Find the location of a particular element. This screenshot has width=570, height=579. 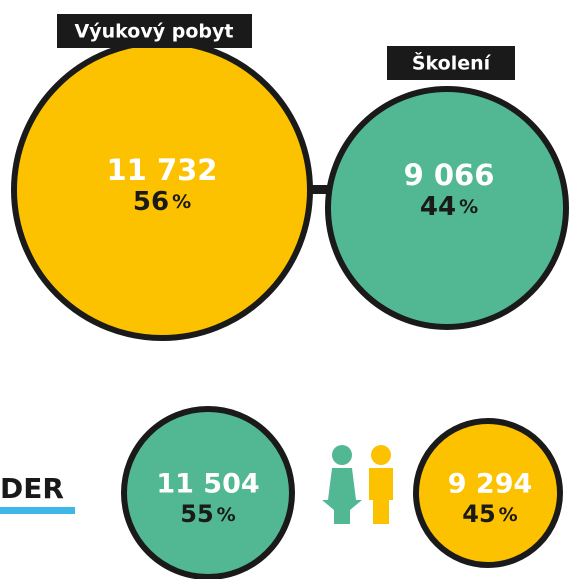

percent: 56 is located at coordinates (151, 202).